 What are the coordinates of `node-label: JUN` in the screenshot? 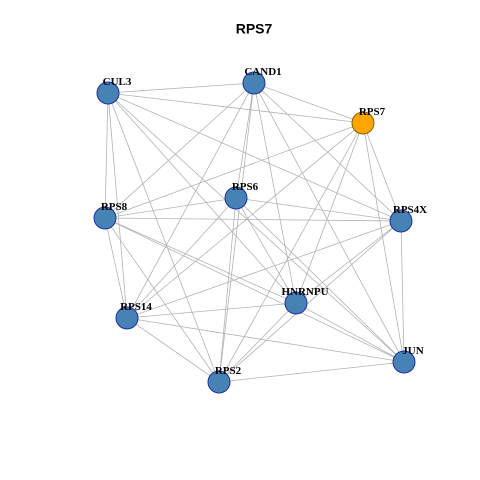 It's located at (412, 351).